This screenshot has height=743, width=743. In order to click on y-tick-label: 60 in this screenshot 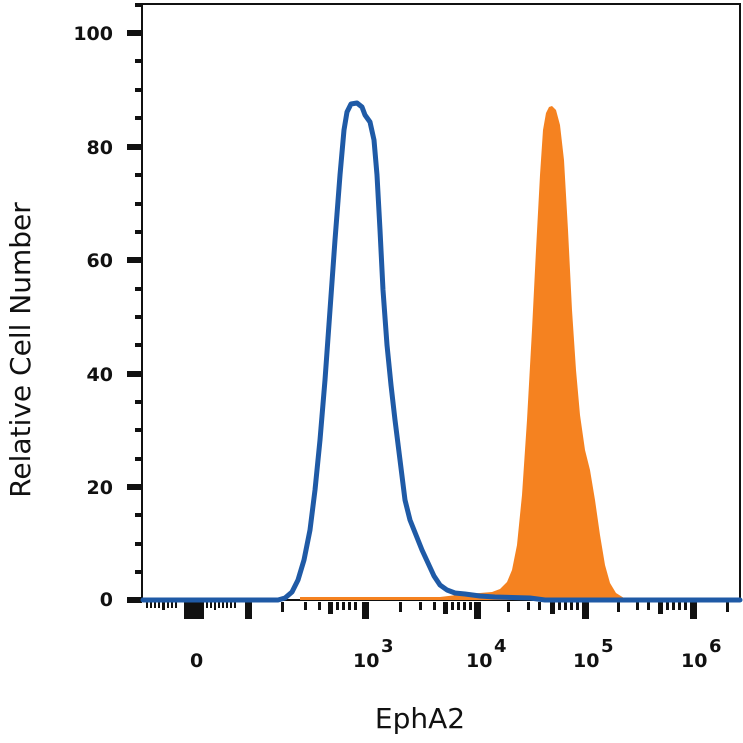, I will do `click(100, 261)`.